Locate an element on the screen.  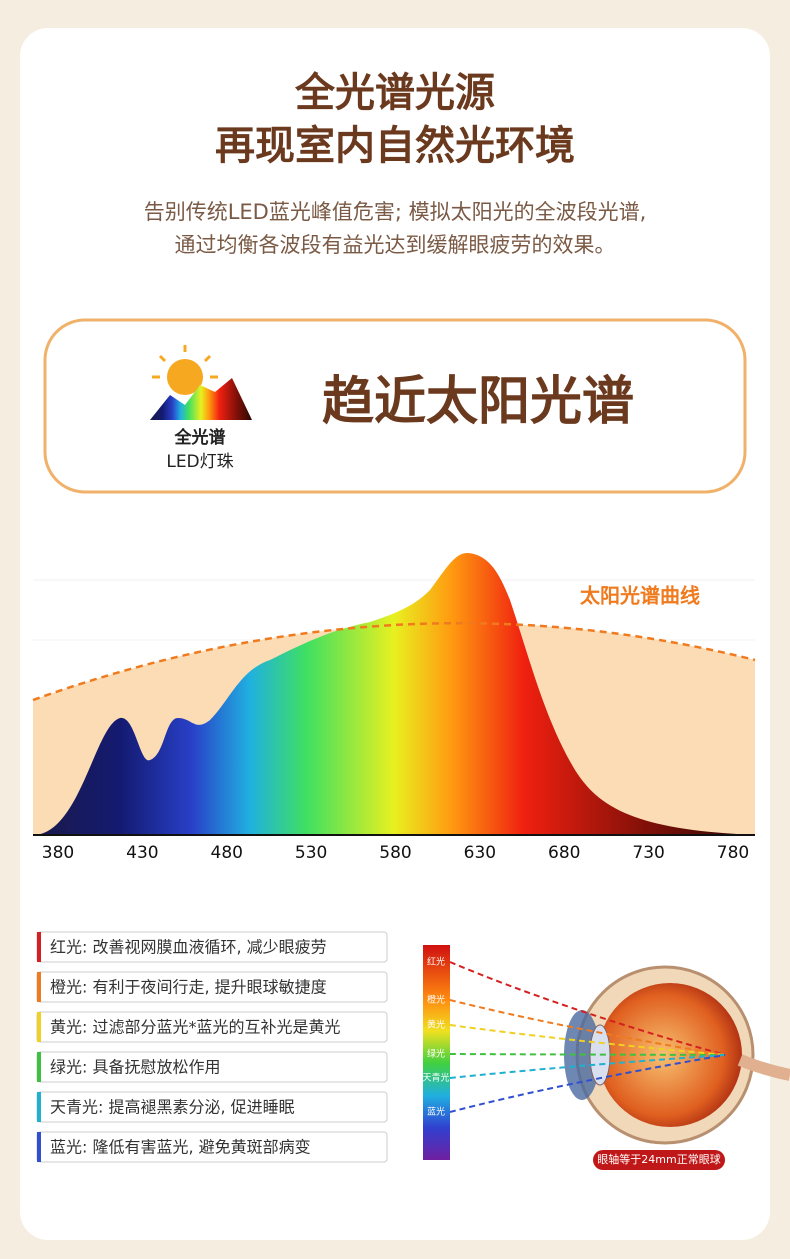
color-bar is located at coordinates (436, 1052).